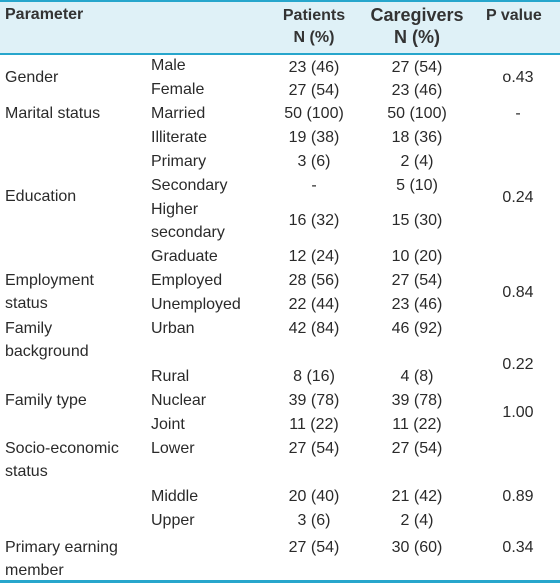 This screenshot has height=585, width=560. Describe the element at coordinates (417, 547) in the screenshot. I see `caregivers-primary-earning: 30 (60)` at that location.